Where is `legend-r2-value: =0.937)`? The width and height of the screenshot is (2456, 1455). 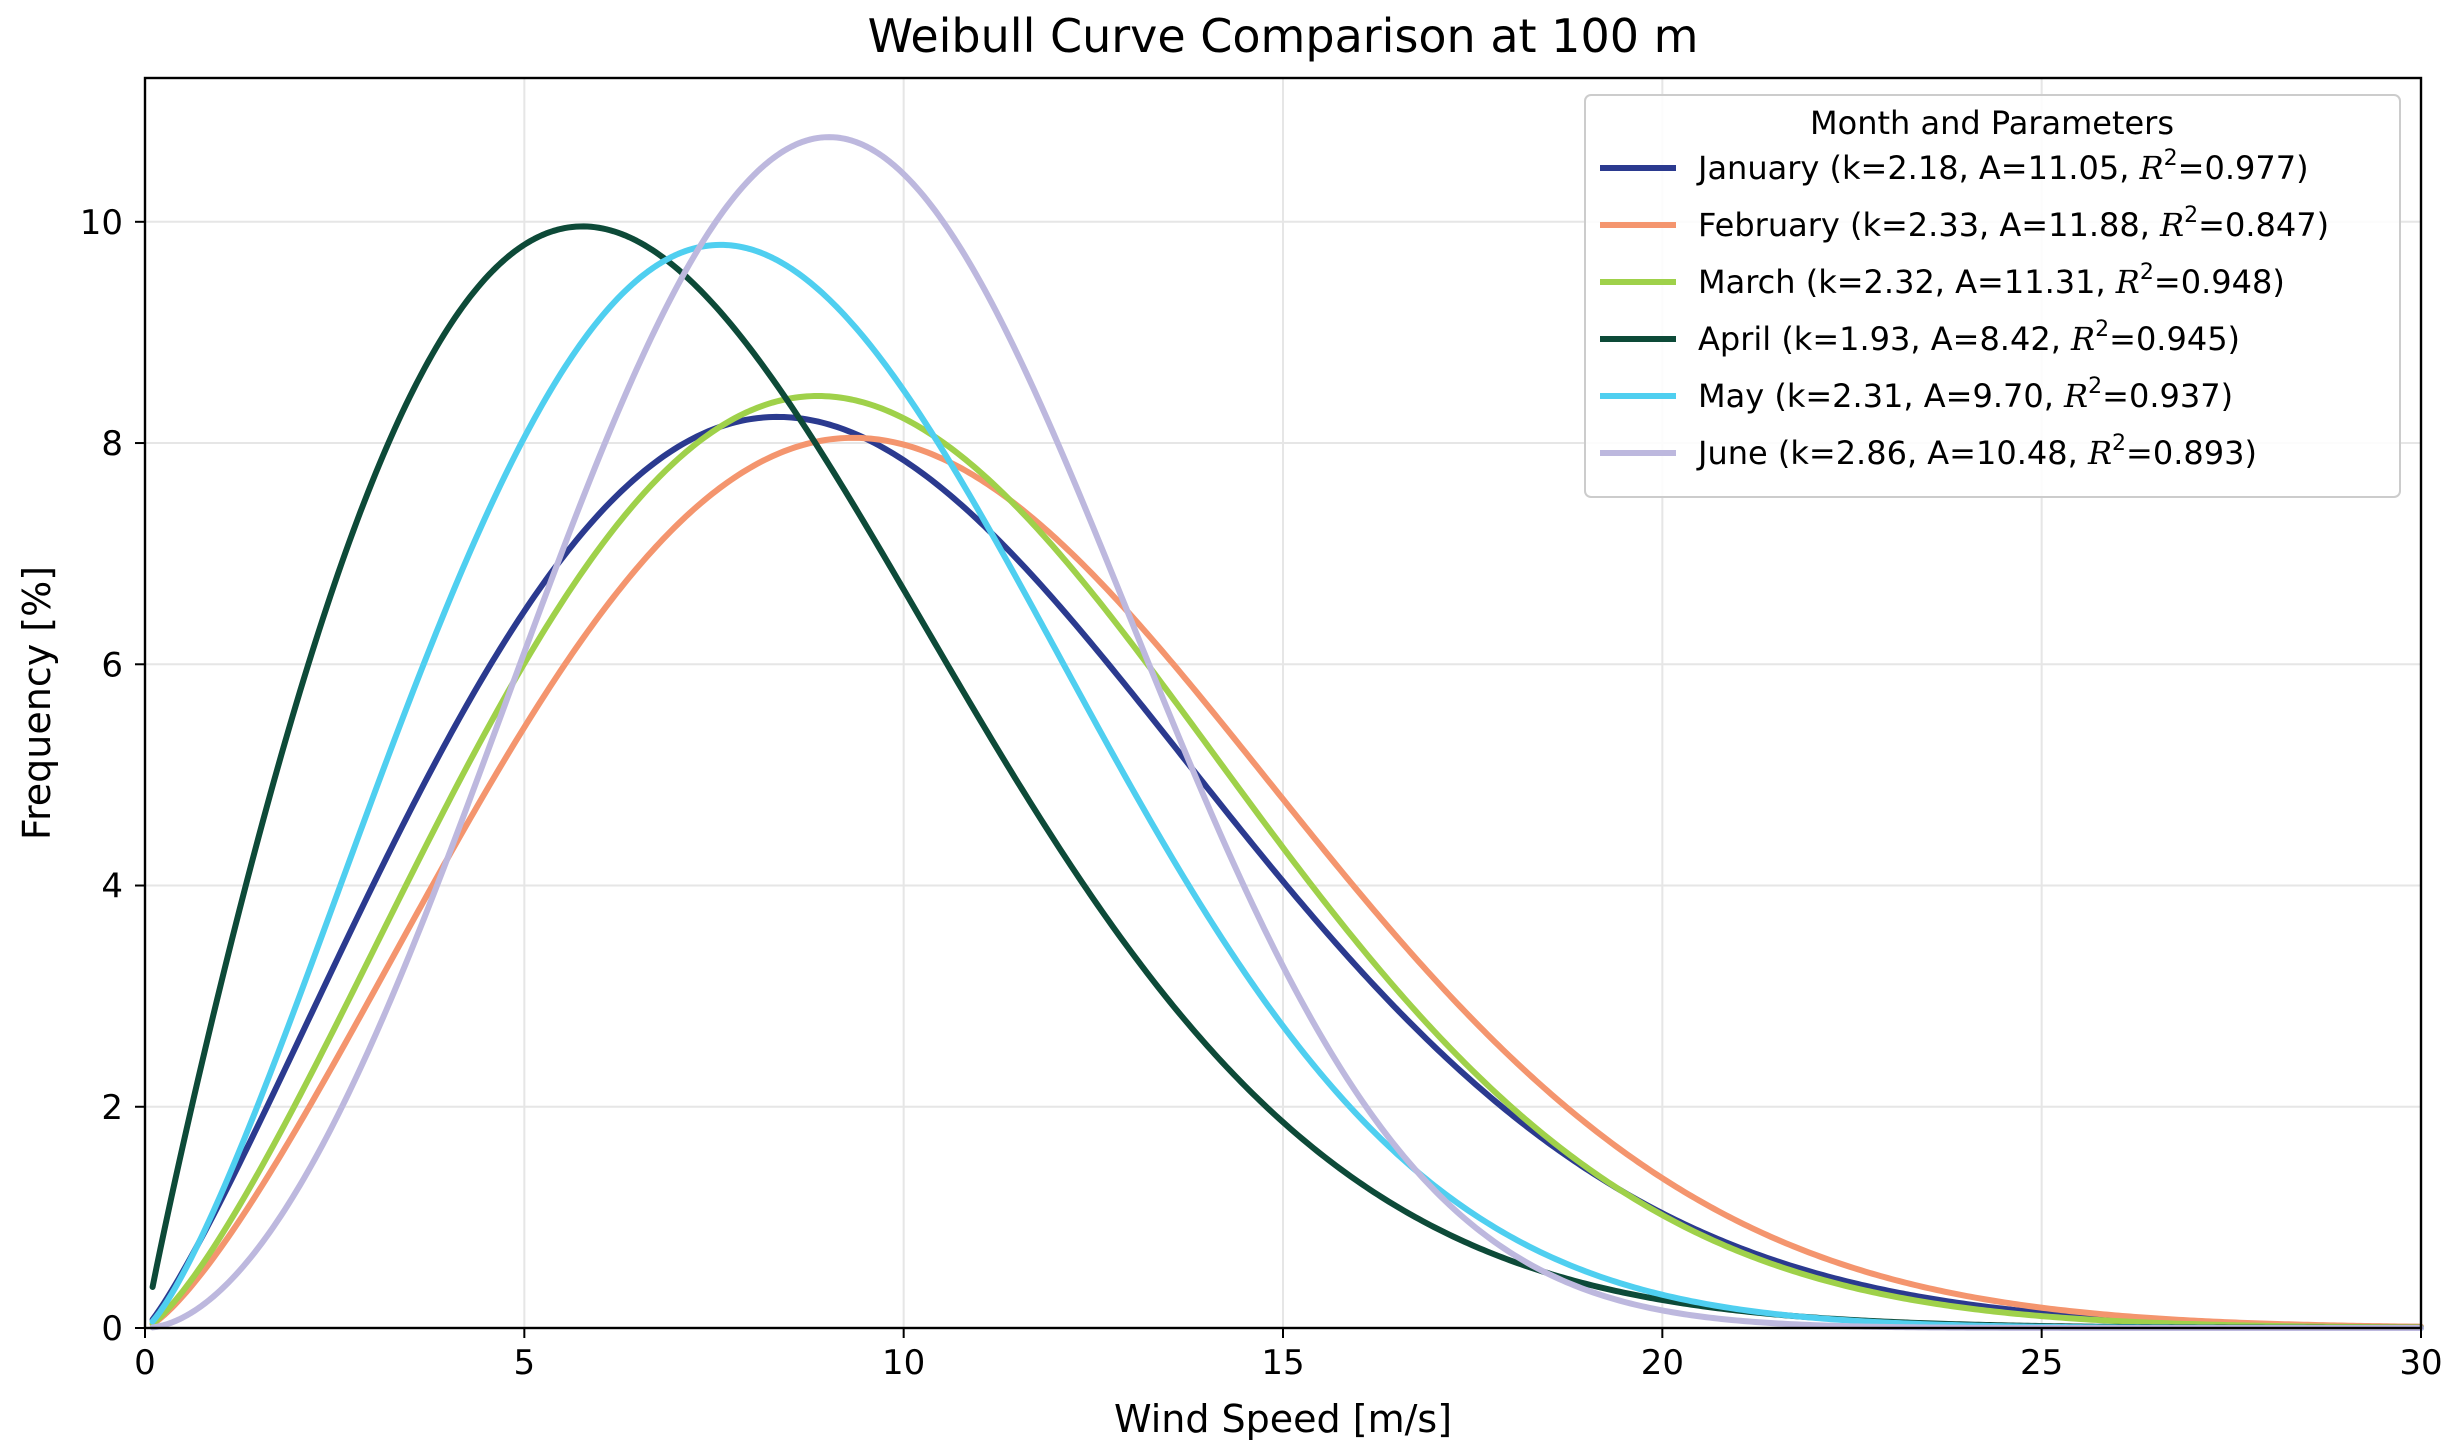 legend-r2-value: =0.937) is located at coordinates (2167, 396).